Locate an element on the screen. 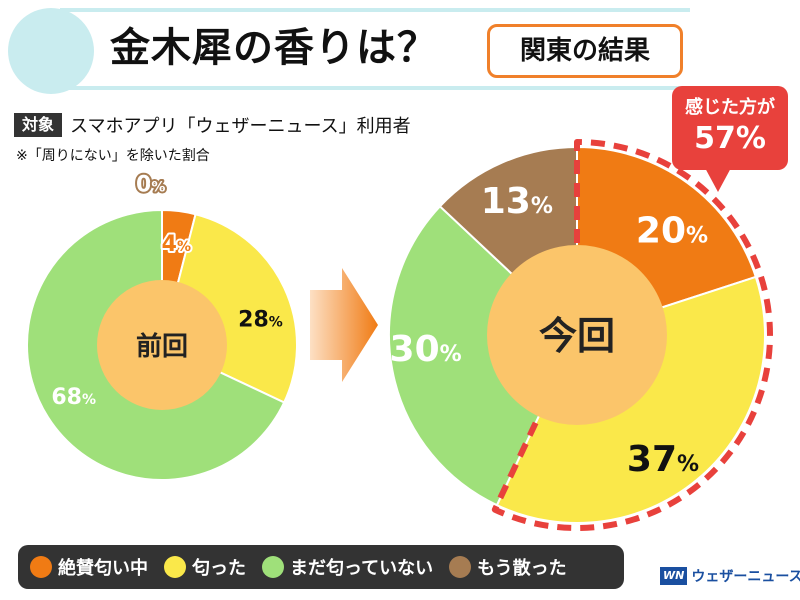 Image resolution: width=800 pixels, height=600 pixels. legend: 絶賛匂い中 匂った まだ匂っていない もう散った is located at coordinates (321, 567).